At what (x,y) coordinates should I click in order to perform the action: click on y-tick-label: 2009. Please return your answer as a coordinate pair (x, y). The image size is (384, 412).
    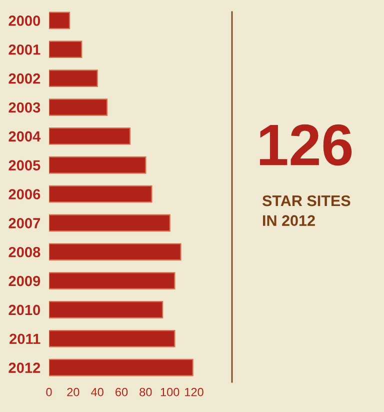
    Looking at the image, I should click on (24, 281).